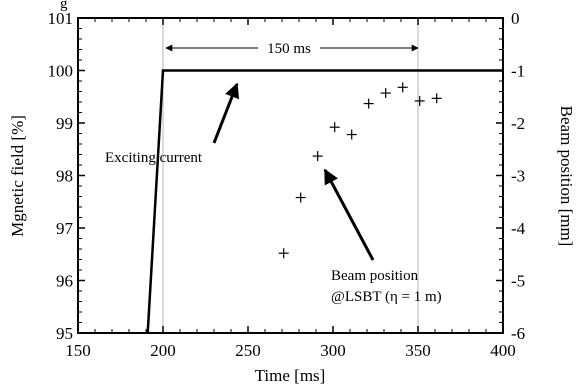 The image size is (579, 384). What do you see at coordinates (518, 228) in the screenshot?
I see `y-right-tick-label: -4` at bounding box center [518, 228].